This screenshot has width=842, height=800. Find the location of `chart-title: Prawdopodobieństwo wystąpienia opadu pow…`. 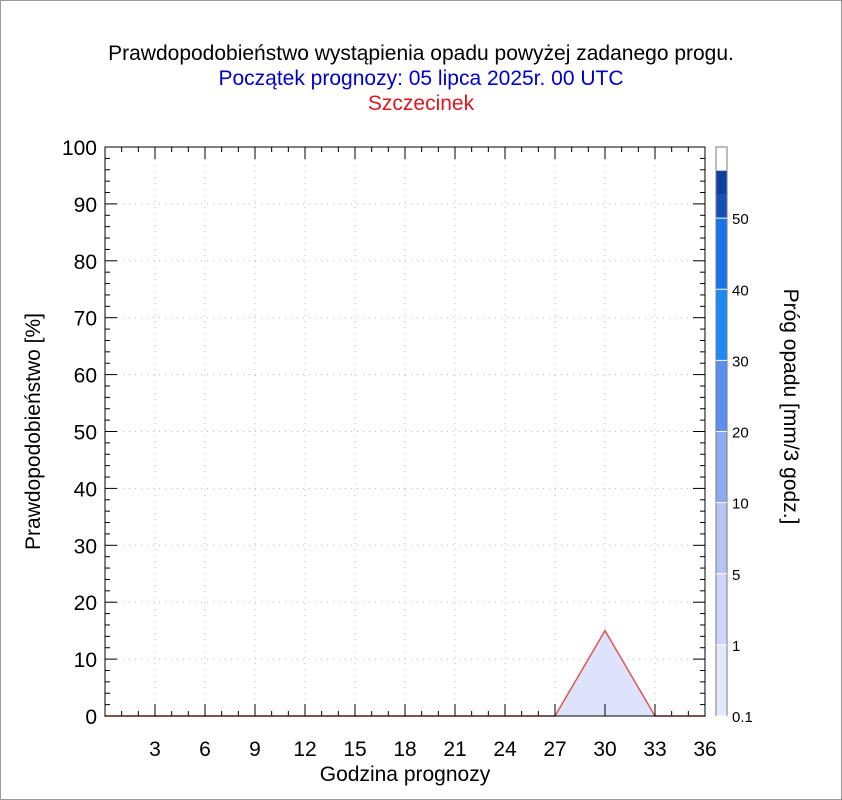

chart-title: Prawdopodobieństwo wystąpienia opadu pow… is located at coordinates (421, 53).